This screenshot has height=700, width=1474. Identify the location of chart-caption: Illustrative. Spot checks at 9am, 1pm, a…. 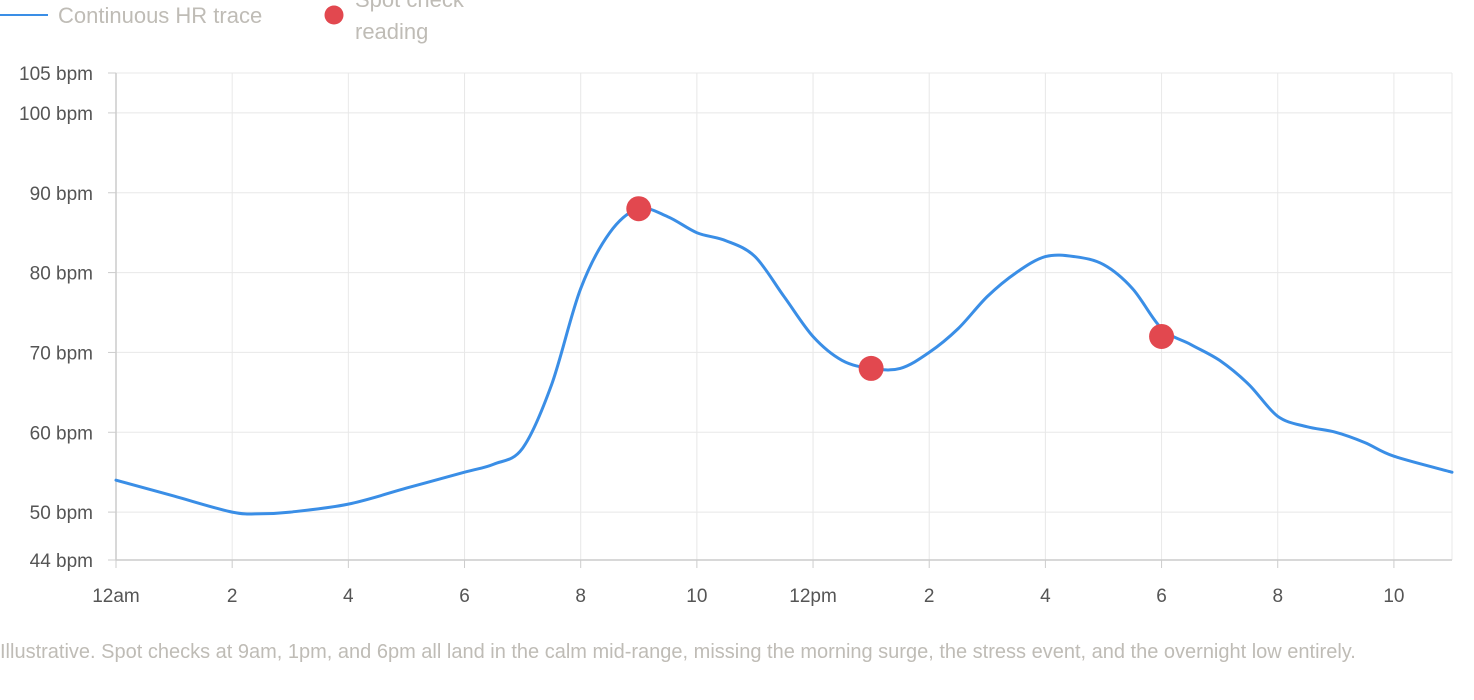
(678, 652).